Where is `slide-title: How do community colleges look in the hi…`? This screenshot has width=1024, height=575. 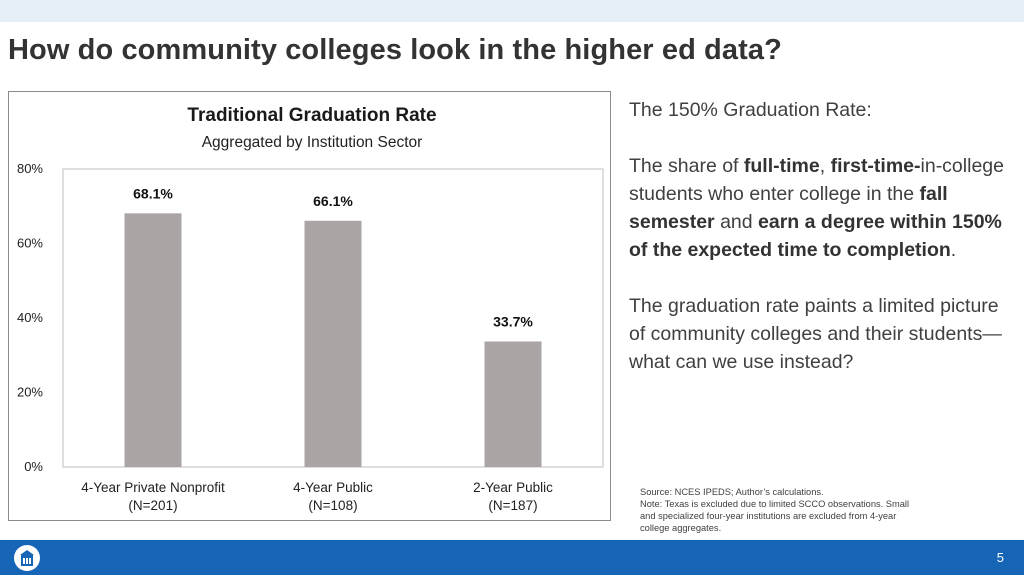
slide-title: How do community colleges look in the hi… is located at coordinates (395, 50).